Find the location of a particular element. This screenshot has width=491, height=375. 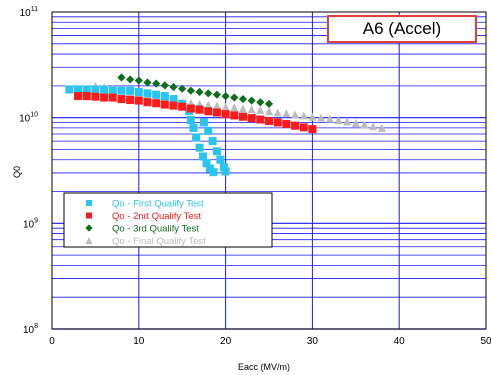

y-tick-label: 10¹⁰ is located at coordinates (28, 118).